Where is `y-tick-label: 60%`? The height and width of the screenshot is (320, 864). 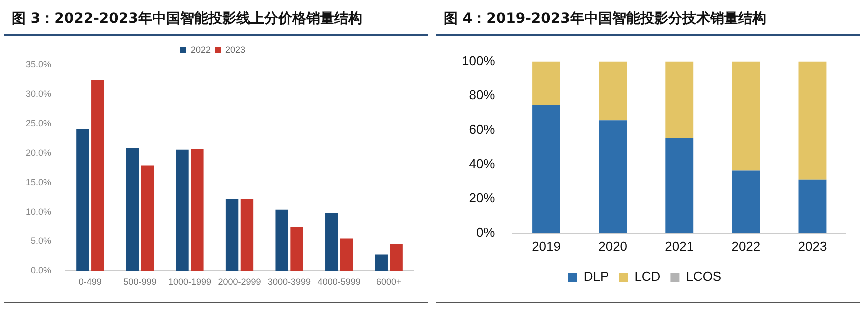
y-tick-label: 60% is located at coordinates (482, 130).